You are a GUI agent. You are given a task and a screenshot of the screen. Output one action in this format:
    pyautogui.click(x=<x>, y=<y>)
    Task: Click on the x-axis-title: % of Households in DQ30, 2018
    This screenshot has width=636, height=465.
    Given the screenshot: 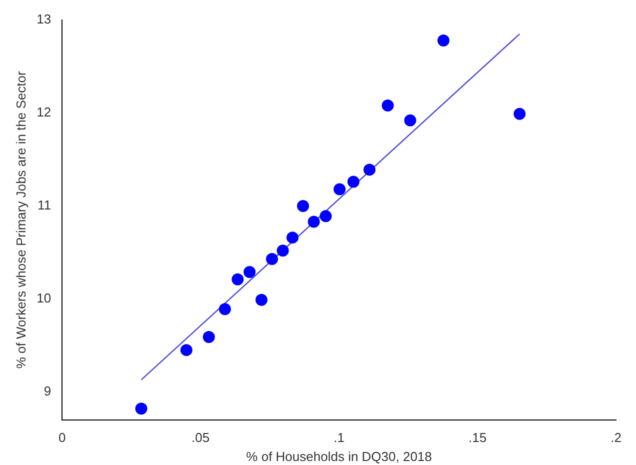 What is the action you would take?
    pyautogui.click(x=339, y=456)
    